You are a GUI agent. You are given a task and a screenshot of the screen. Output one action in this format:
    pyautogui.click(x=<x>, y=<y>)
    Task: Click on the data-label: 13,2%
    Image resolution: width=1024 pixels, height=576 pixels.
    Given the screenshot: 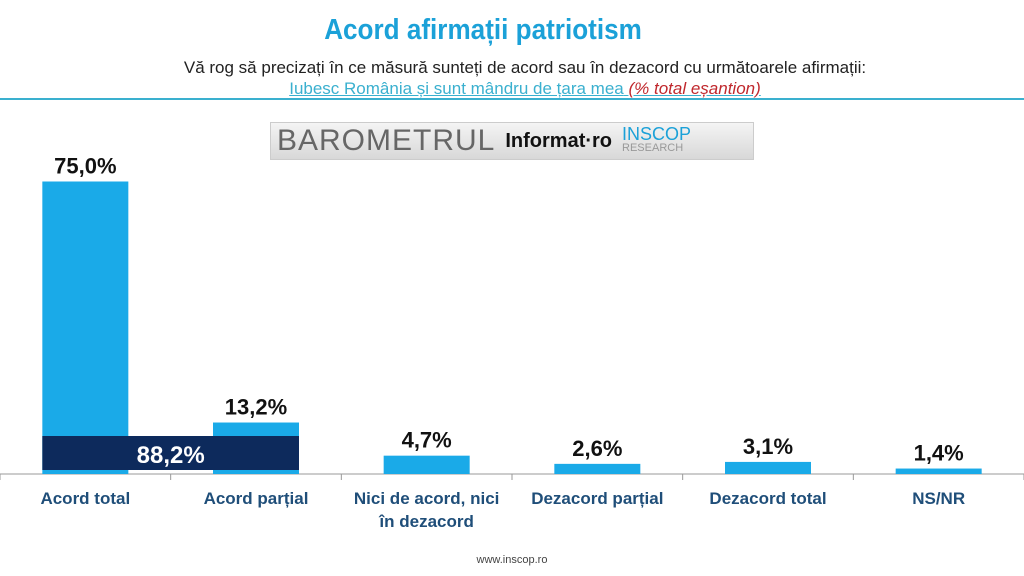 What is the action you would take?
    pyautogui.click(x=256, y=407)
    